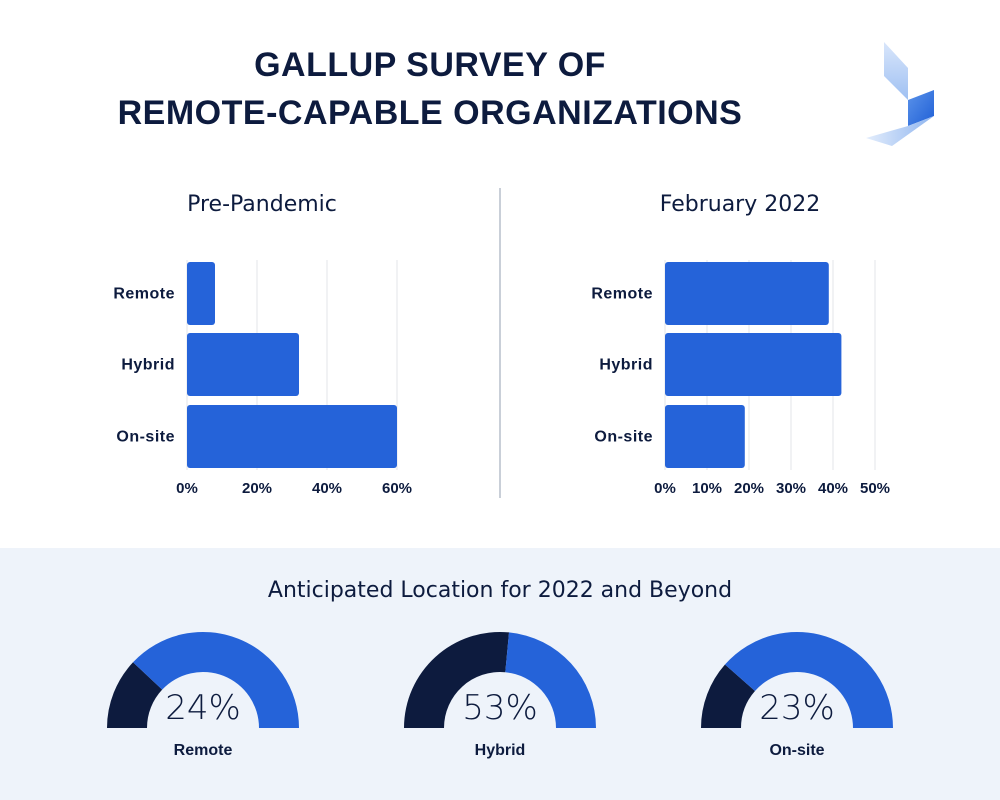 The image size is (1000, 800). I want to click on gauge-label: Hybrid, so click(500, 750).